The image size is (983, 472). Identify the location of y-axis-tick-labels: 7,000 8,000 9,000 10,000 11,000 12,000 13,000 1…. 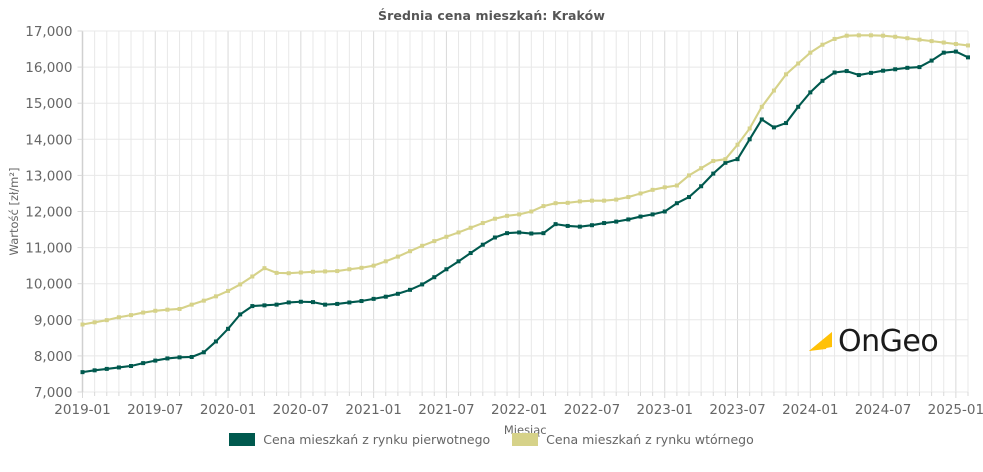
(48, 212).